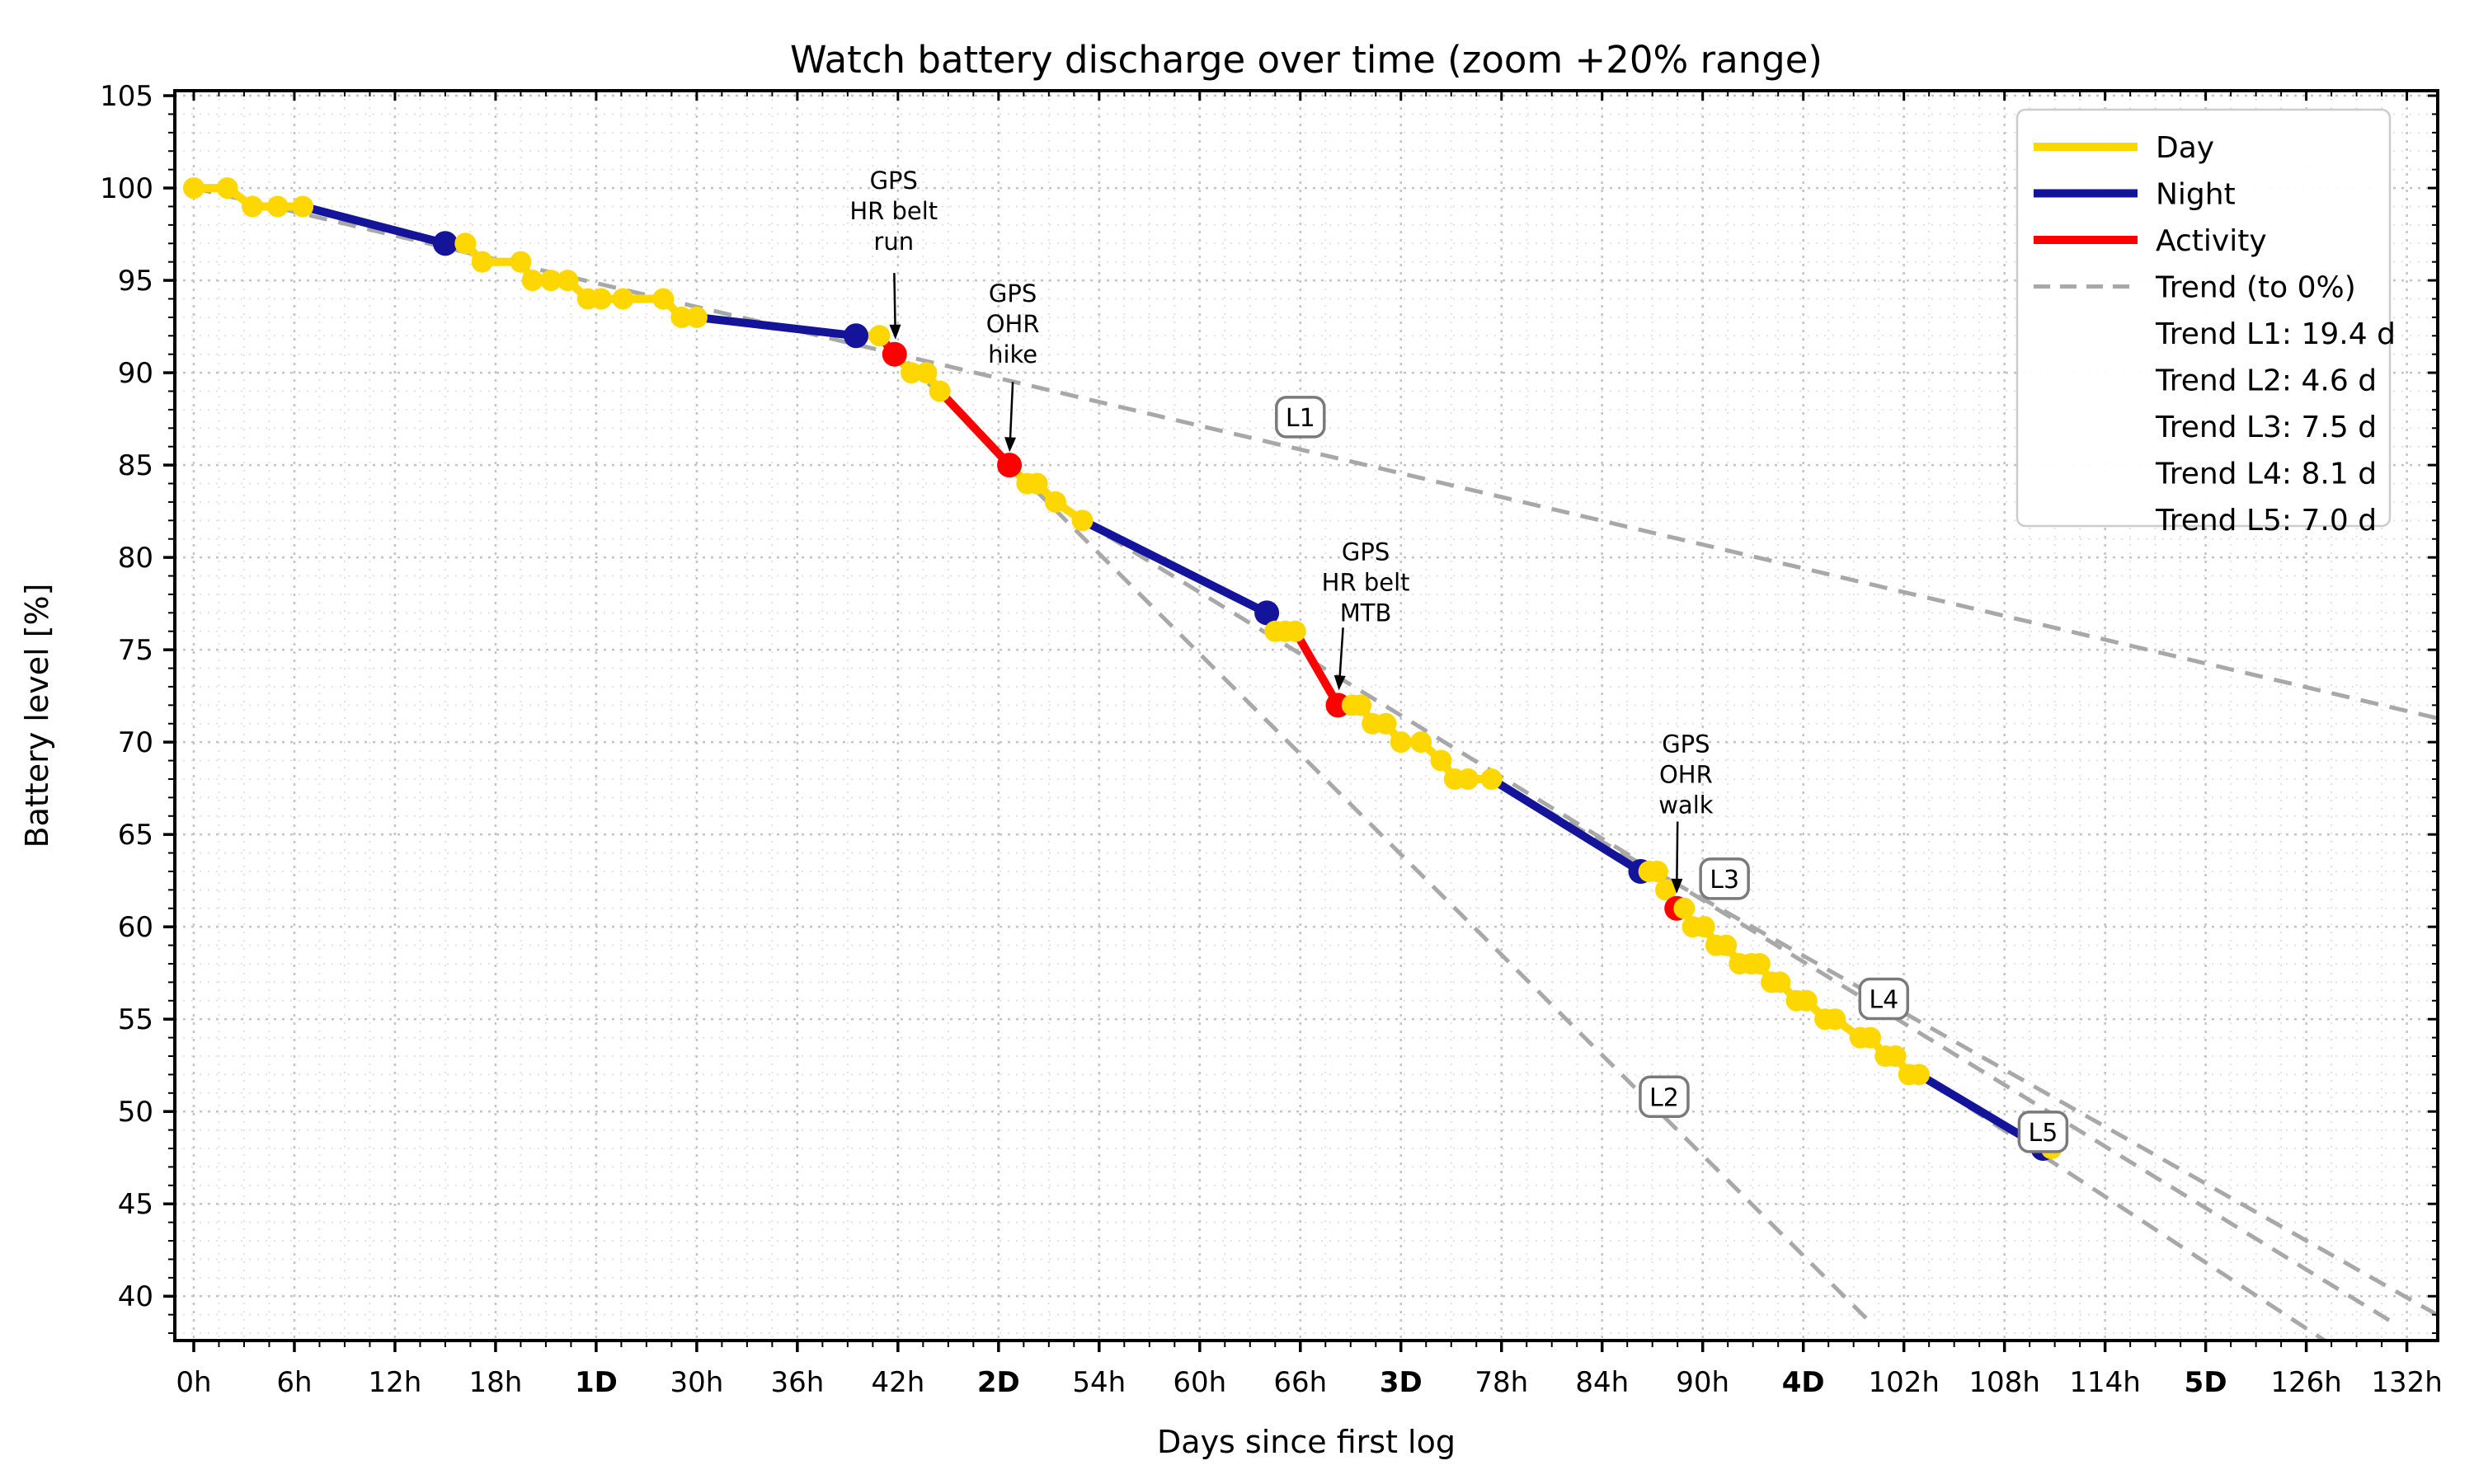 This screenshot has width=2474, height=1484. I want to click on x-tick-label: 126h, so click(2305, 1382).